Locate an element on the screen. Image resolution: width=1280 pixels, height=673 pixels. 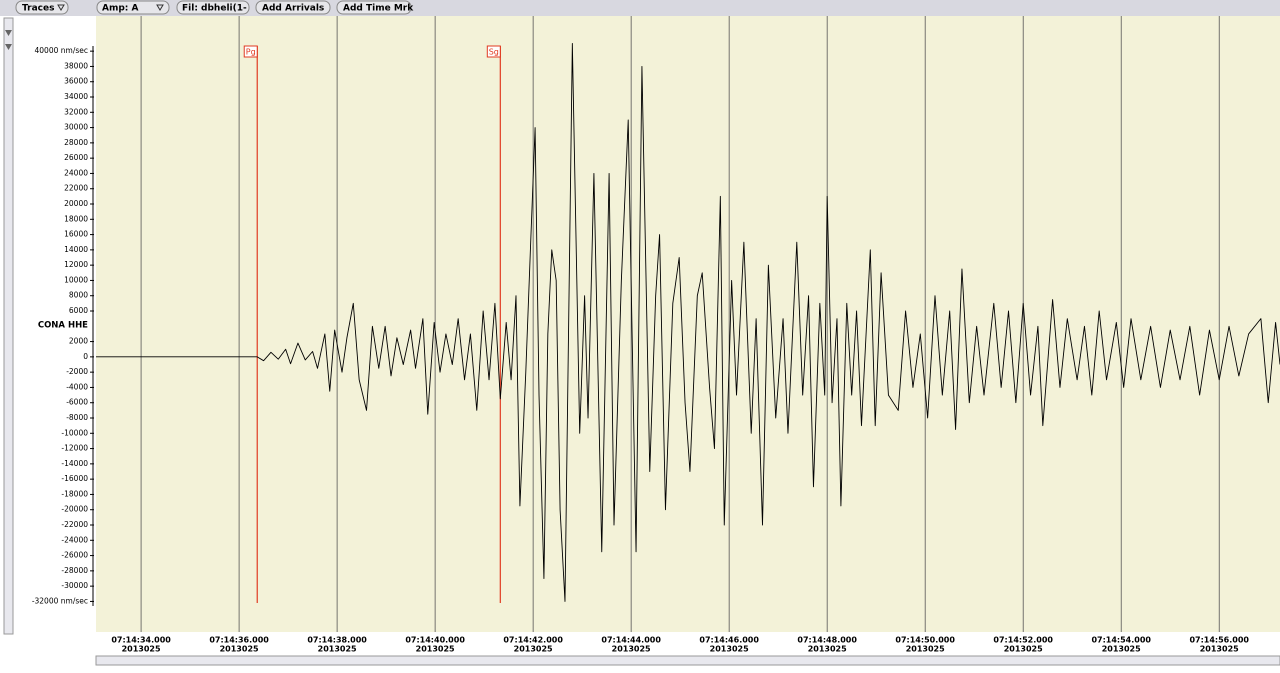
y-tick-label: -20000 is located at coordinates (74, 509).